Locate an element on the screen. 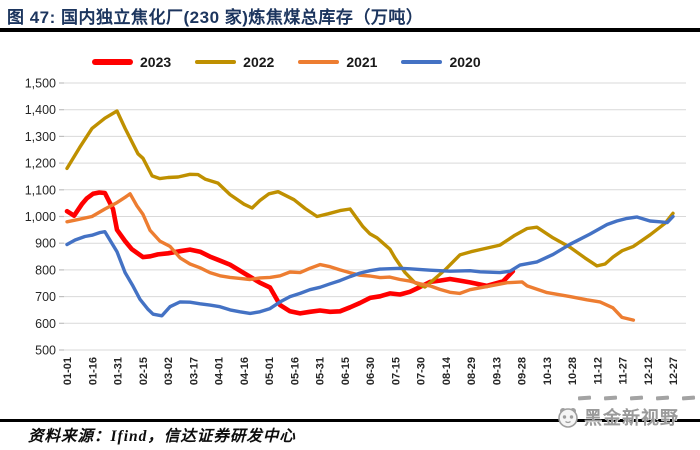 This screenshot has width=700, height=450. legend-swatch-2023 is located at coordinates (112, 62).